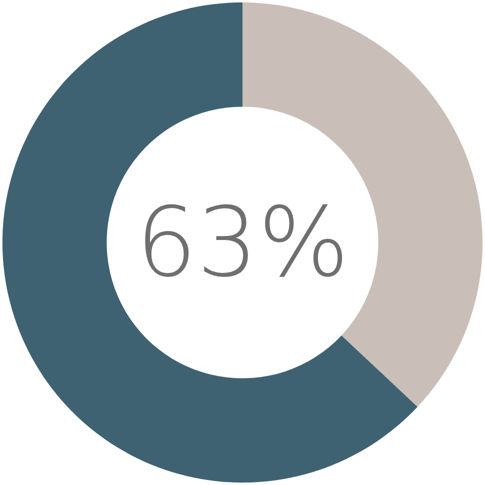 This screenshot has height=485, width=485. I want to click on text: 63%, so click(243, 242).